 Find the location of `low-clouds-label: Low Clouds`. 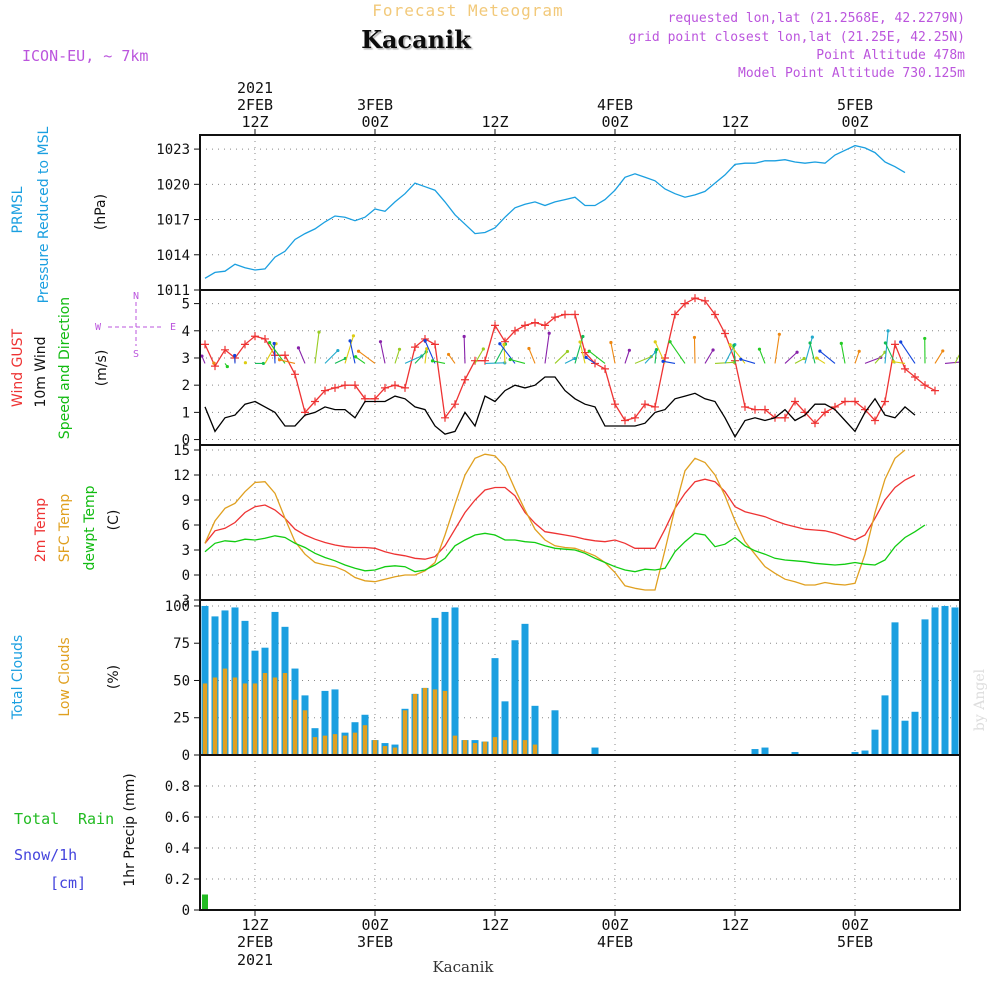

low-clouds-label: Low Clouds is located at coordinates (65, 676).